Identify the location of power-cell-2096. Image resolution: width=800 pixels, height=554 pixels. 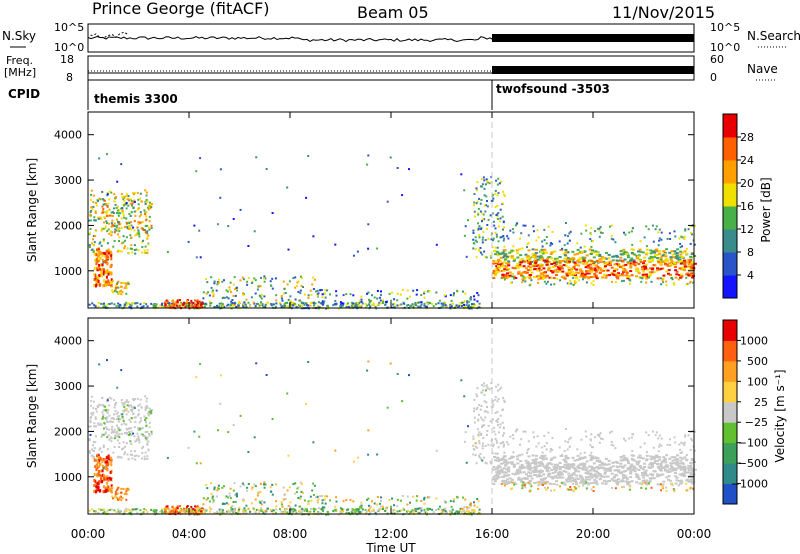
(523, 272).